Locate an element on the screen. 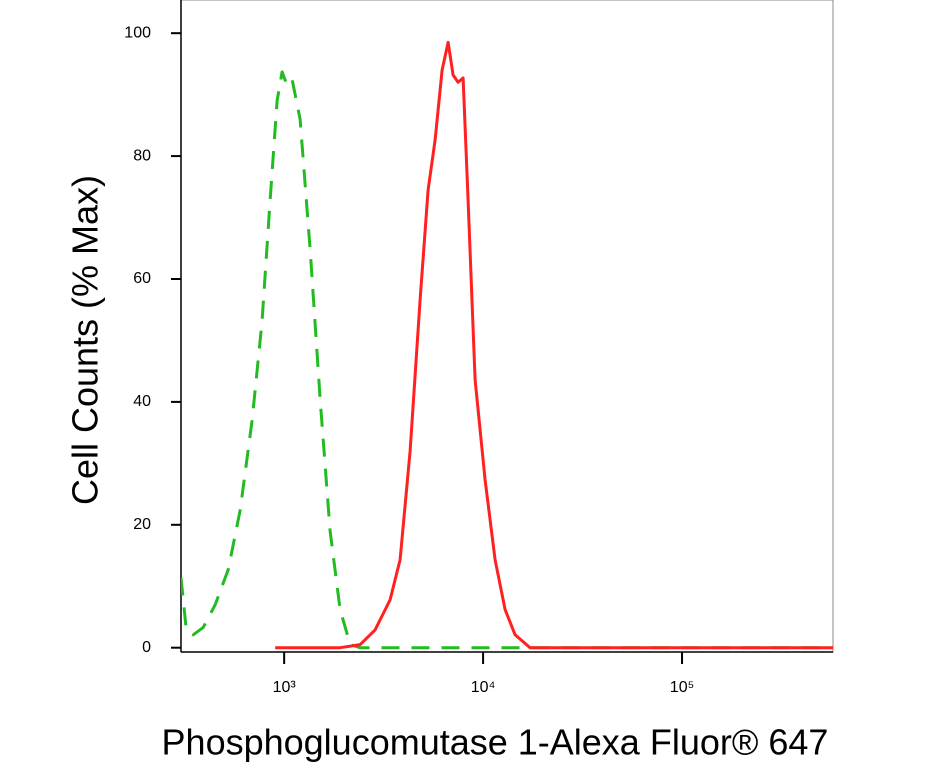  y-tick-label: 20 is located at coordinates (142, 524).